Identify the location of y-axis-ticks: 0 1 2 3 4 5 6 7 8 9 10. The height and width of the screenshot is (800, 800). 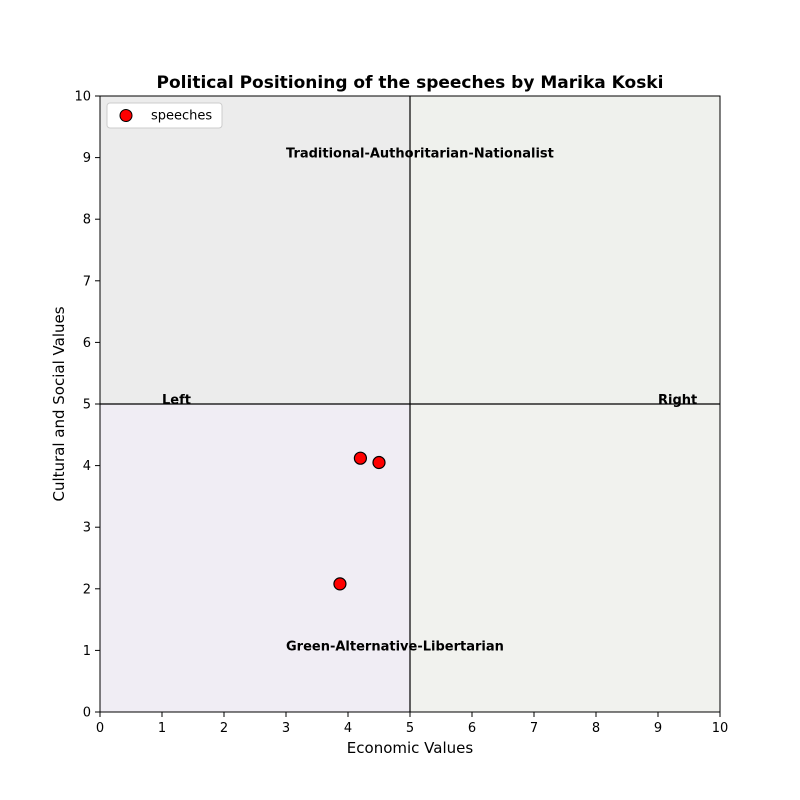
(87, 405).